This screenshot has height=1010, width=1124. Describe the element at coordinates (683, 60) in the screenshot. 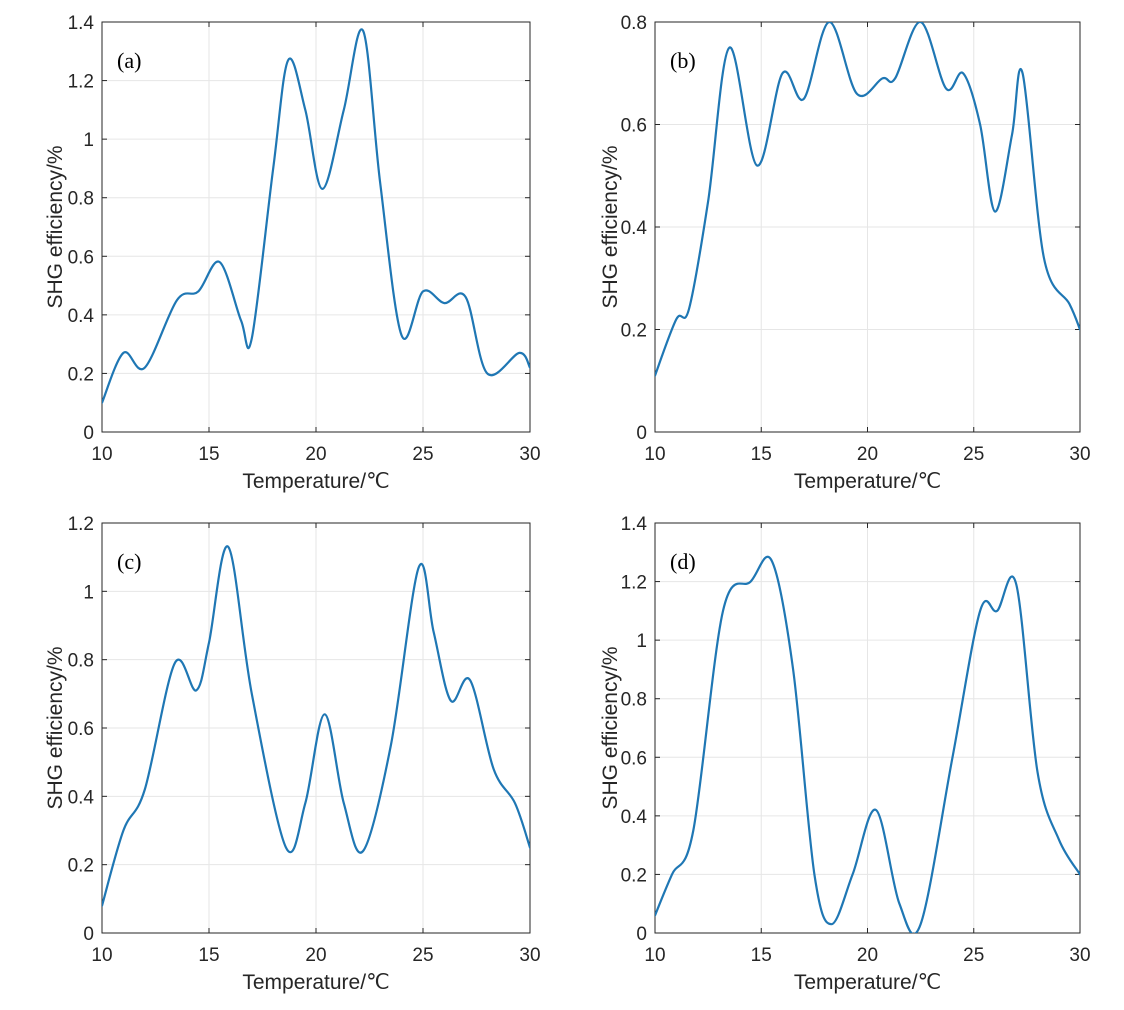

I see `panel-label: (b)` at that location.